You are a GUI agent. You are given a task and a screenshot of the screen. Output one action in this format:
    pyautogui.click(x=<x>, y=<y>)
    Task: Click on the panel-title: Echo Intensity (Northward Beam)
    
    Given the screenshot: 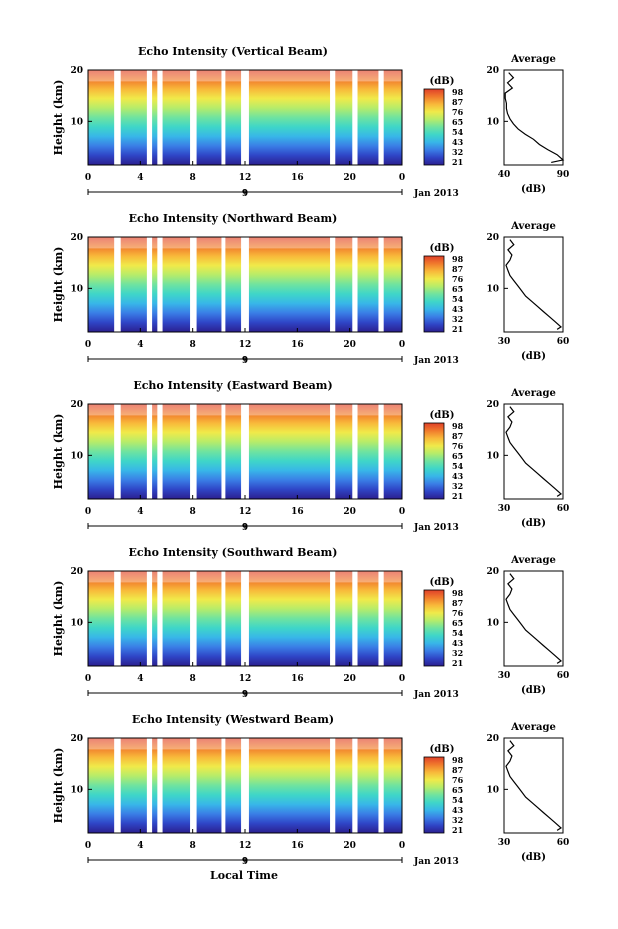 What is the action you would take?
    pyautogui.click(x=233, y=218)
    